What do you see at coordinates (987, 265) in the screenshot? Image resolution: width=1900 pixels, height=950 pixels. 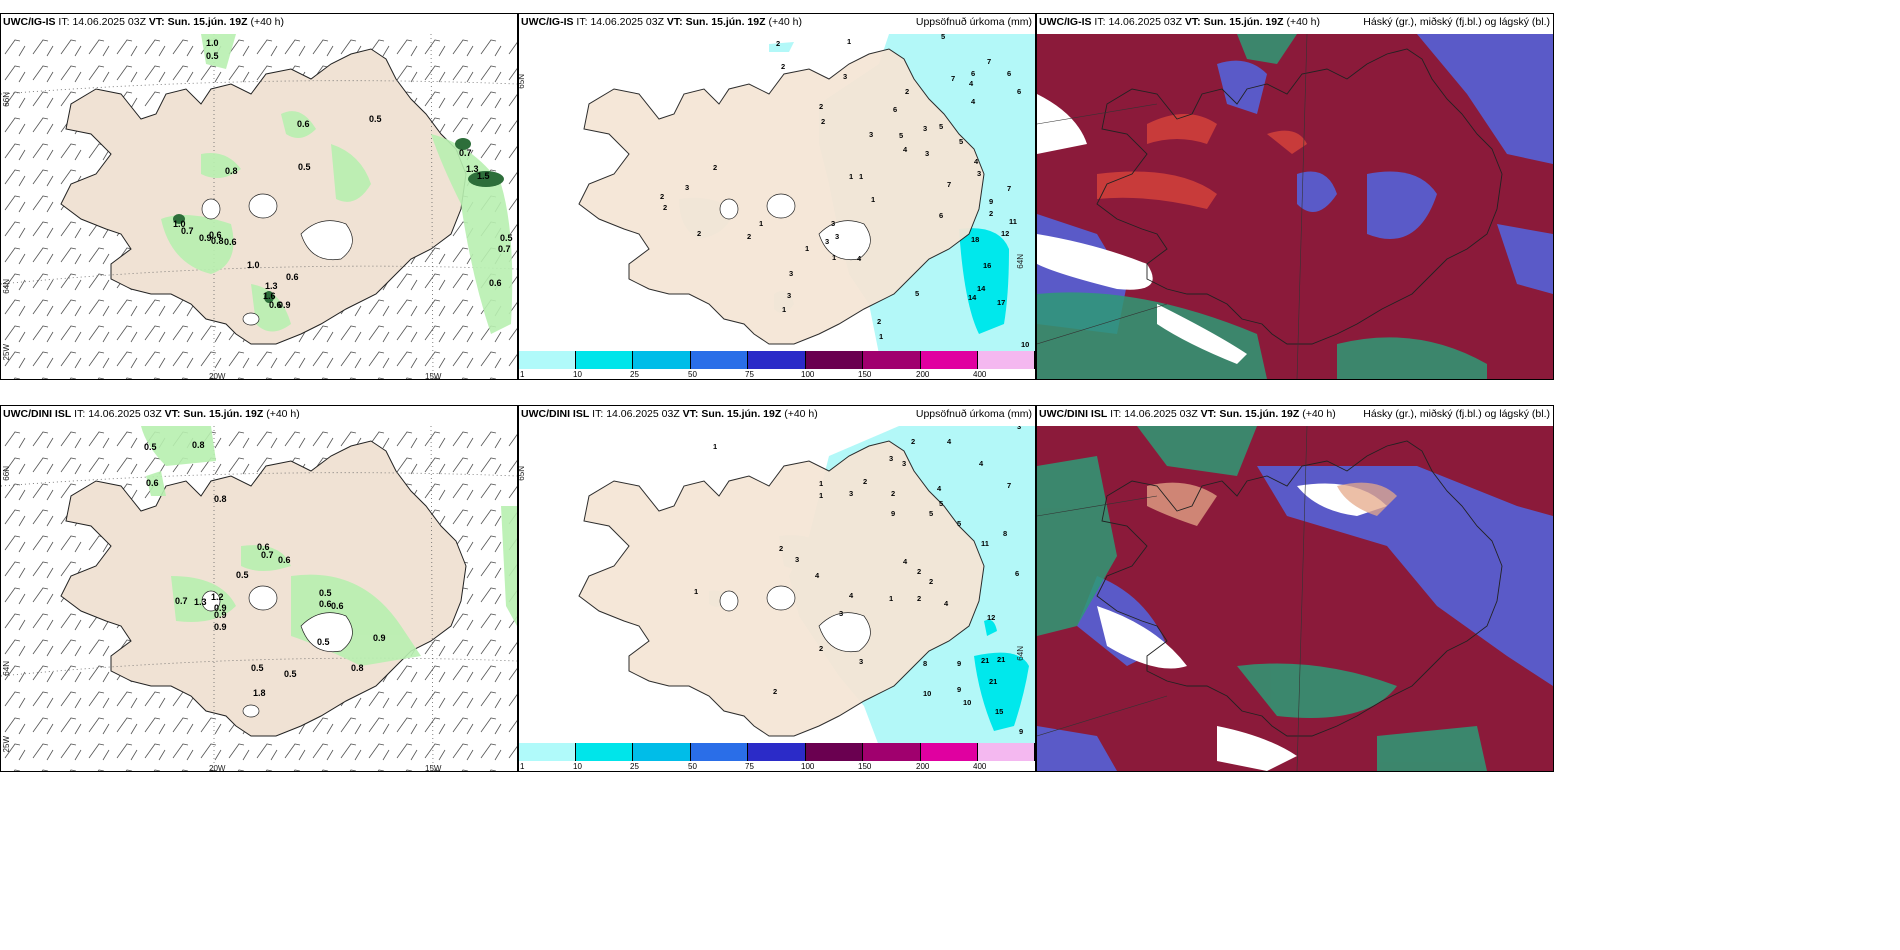 I see `precip-label: 16` at bounding box center [987, 265].